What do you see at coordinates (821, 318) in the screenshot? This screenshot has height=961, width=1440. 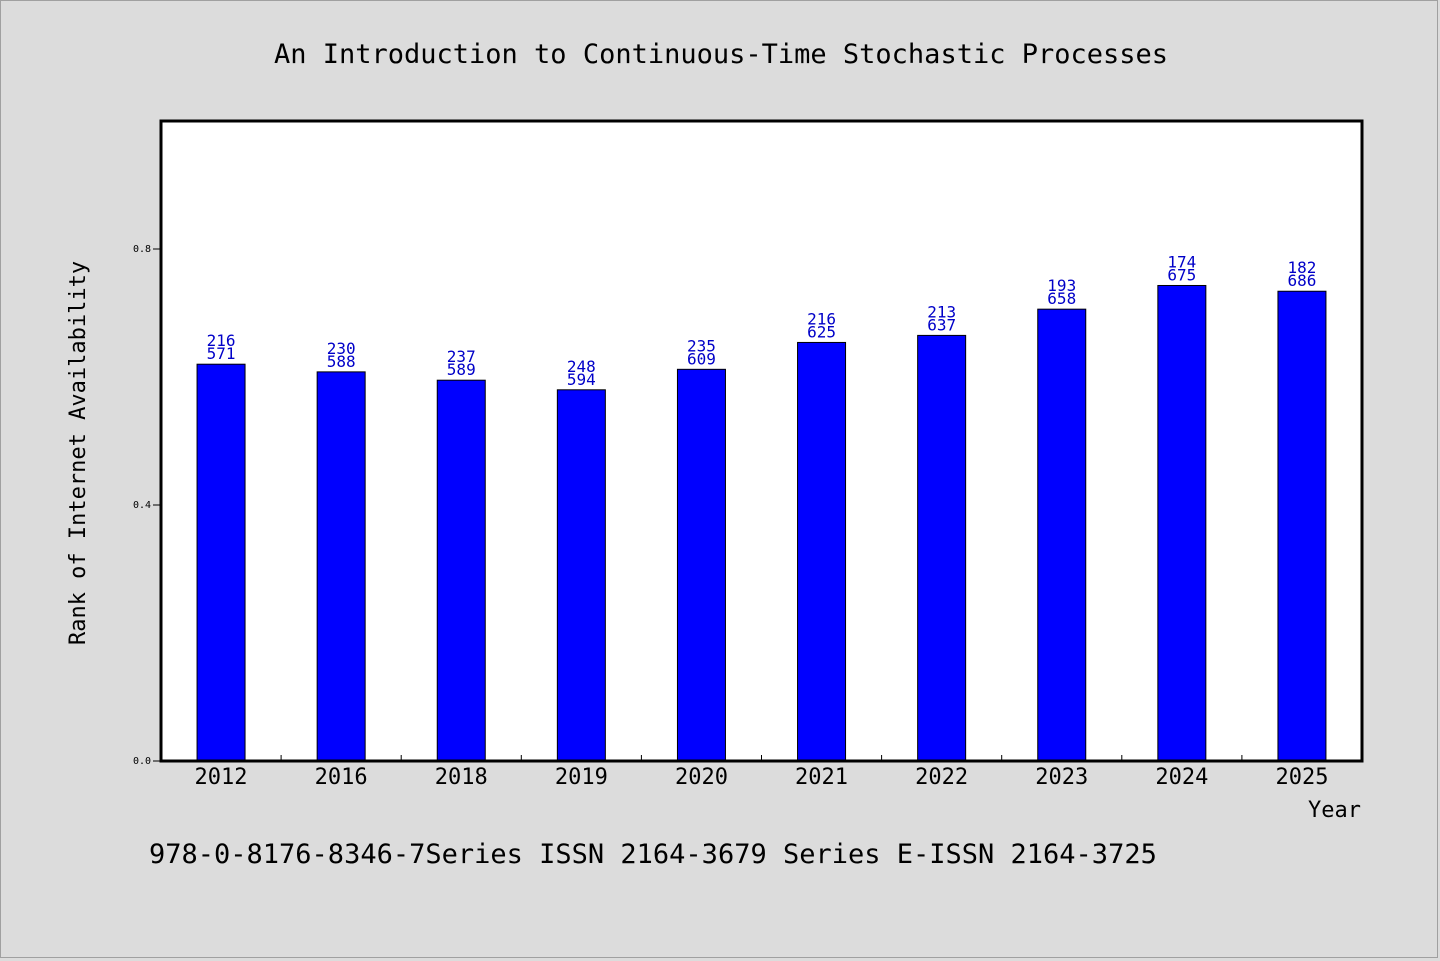 I see `bar-label-top-2021: 216` at bounding box center [821, 318].